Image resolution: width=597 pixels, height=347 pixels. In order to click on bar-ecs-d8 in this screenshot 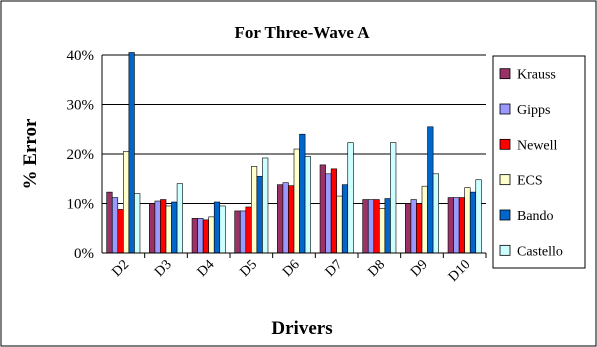, I will do `click(382, 231)`.